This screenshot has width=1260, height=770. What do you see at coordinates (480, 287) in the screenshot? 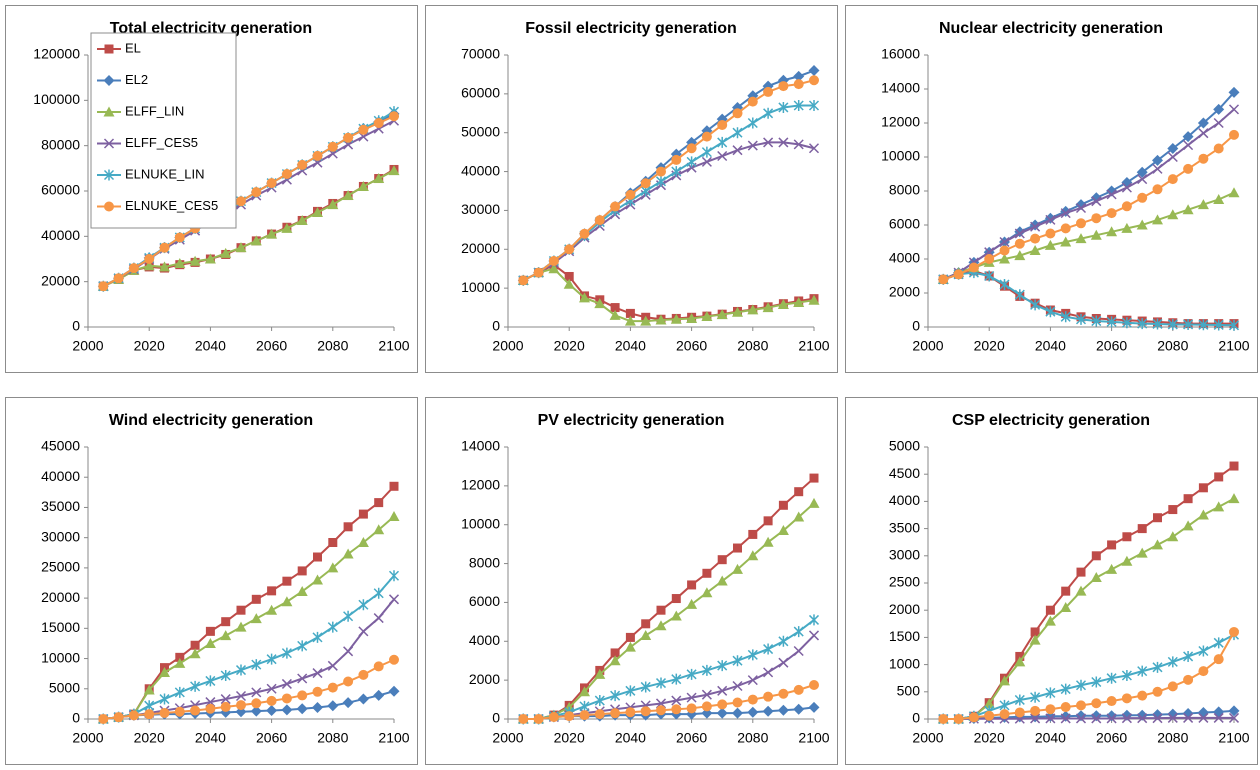
I see `y-tick-label: 10000` at bounding box center [480, 287].